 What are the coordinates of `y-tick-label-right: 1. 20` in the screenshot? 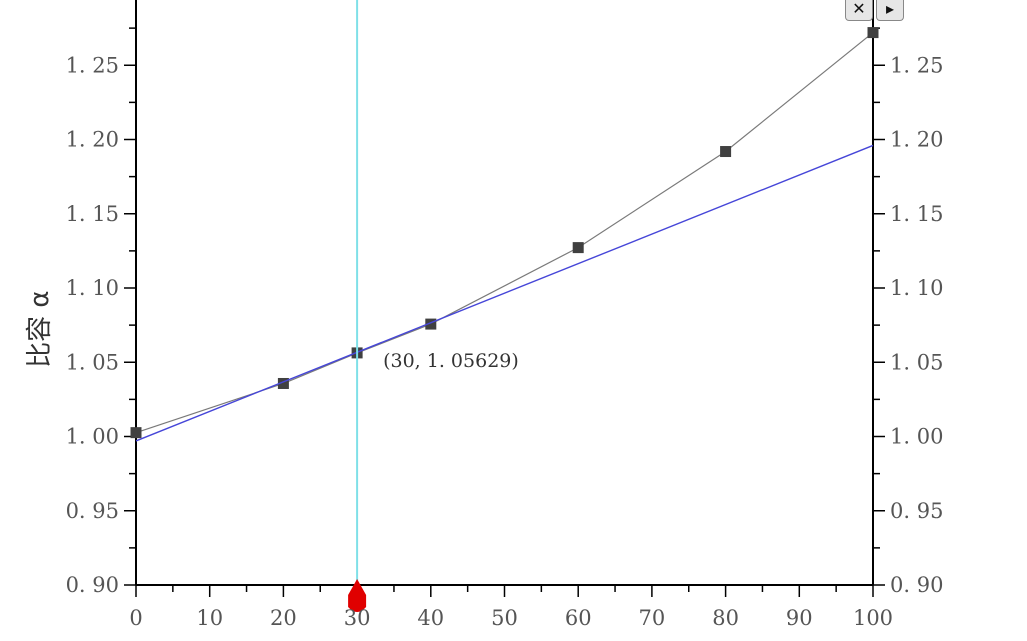 It's located at (916, 140).